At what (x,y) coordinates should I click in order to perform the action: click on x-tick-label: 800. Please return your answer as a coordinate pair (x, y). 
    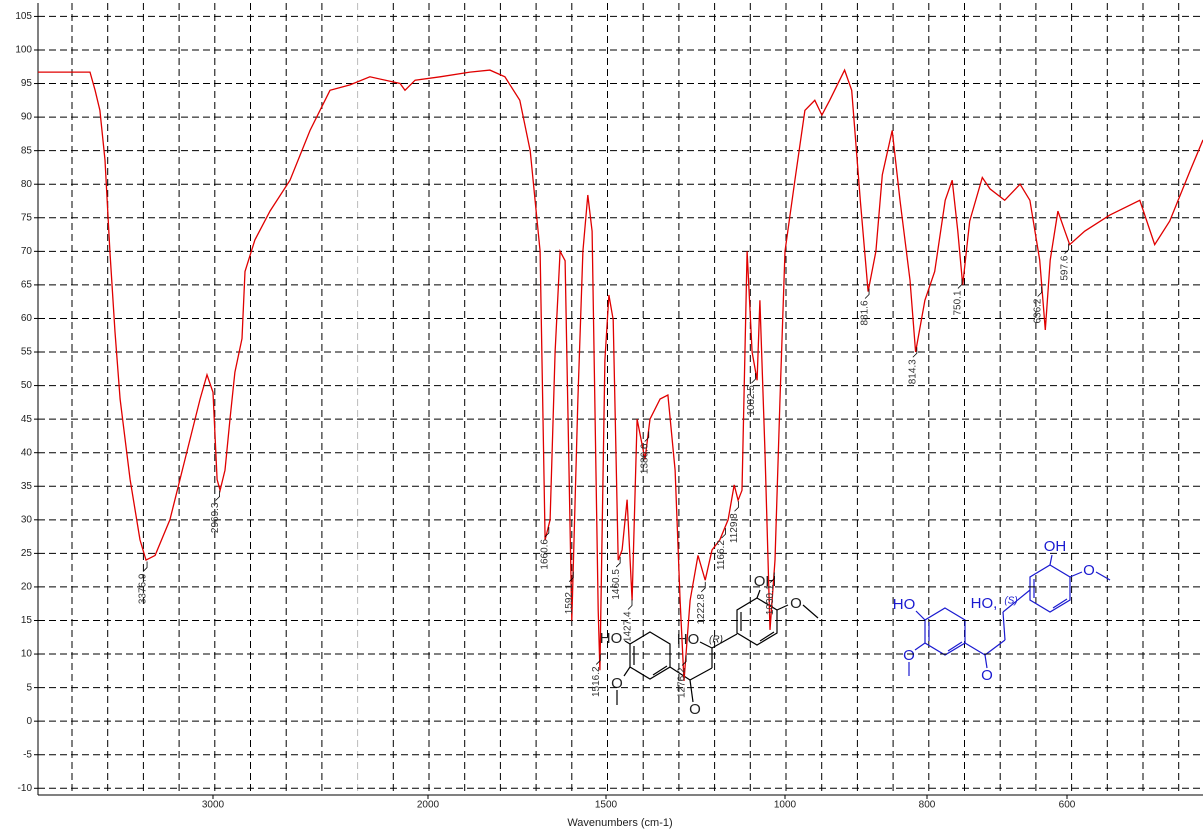
    Looking at the image, I should click on (927, 805).